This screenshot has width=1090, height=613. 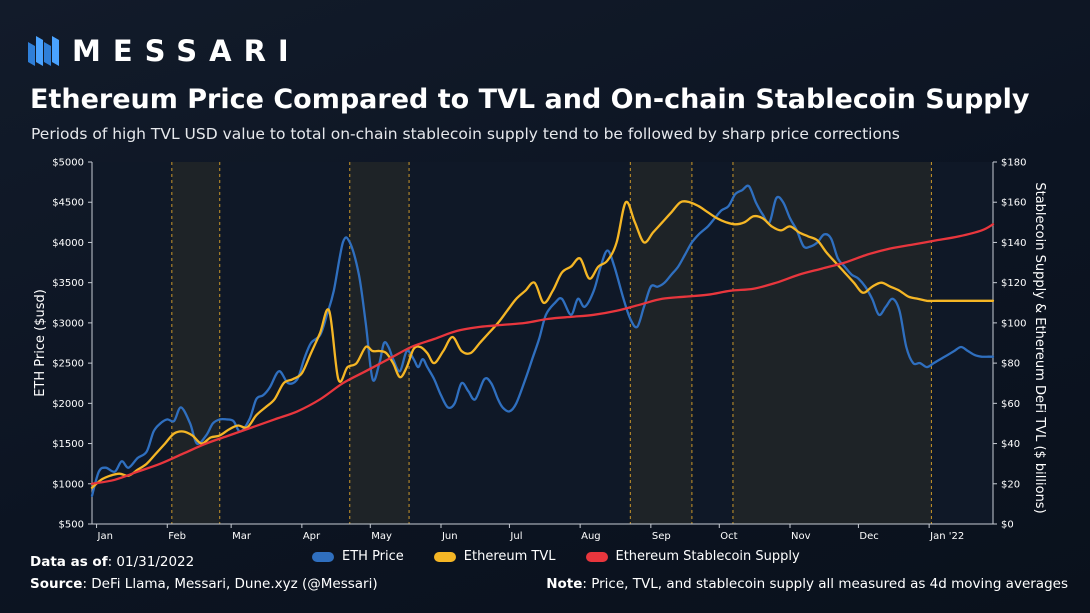 I want to click on data-as-of: Data as of: 01/31/2022, so click(x=112, y=562).